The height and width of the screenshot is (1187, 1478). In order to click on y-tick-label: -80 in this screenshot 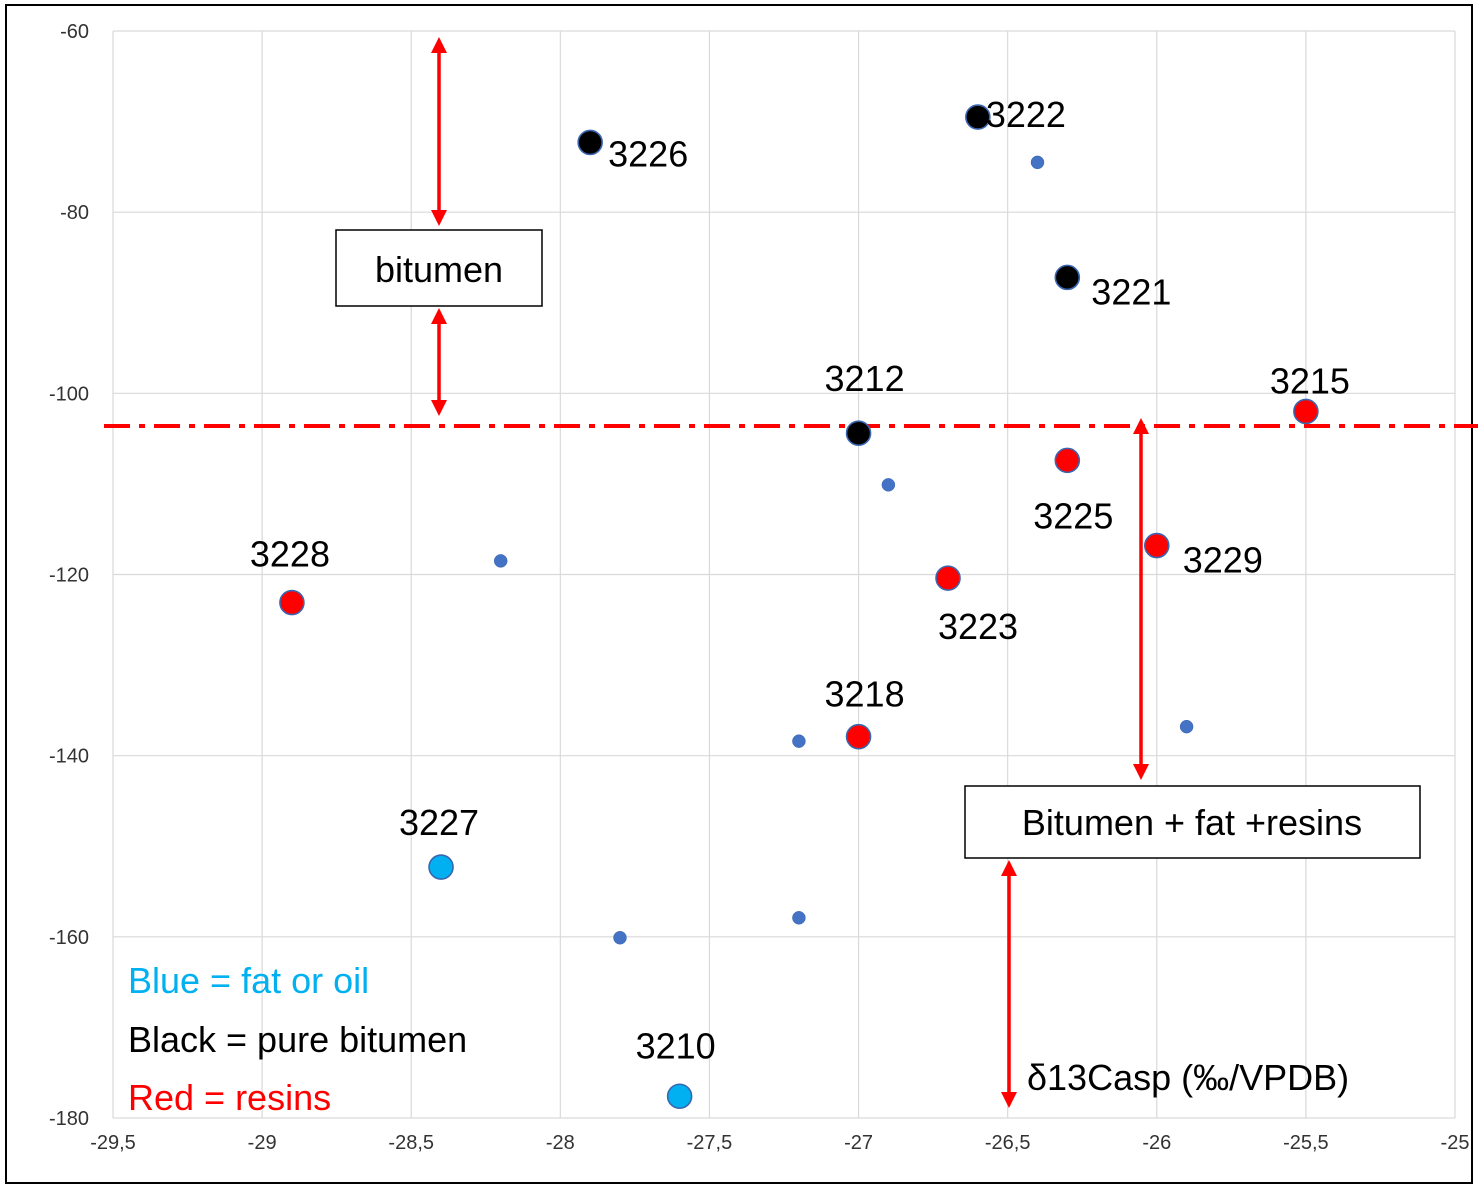, I will do `click(74, 213)`.